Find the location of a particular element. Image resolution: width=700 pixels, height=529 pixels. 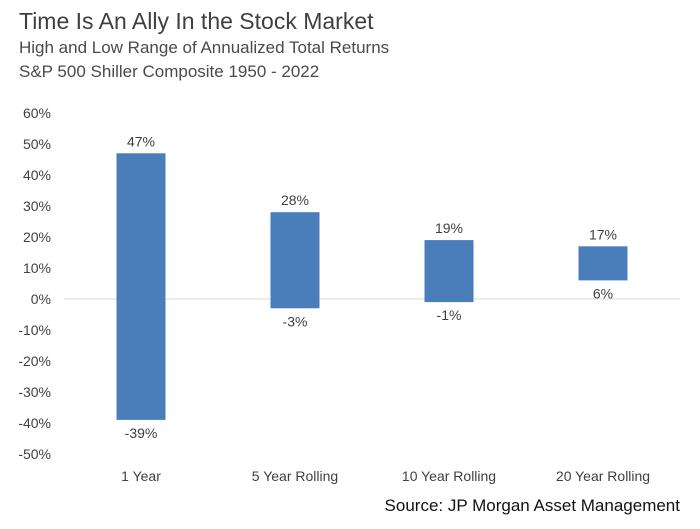

high-value-label: 17% is located at coordinates (603, 234).